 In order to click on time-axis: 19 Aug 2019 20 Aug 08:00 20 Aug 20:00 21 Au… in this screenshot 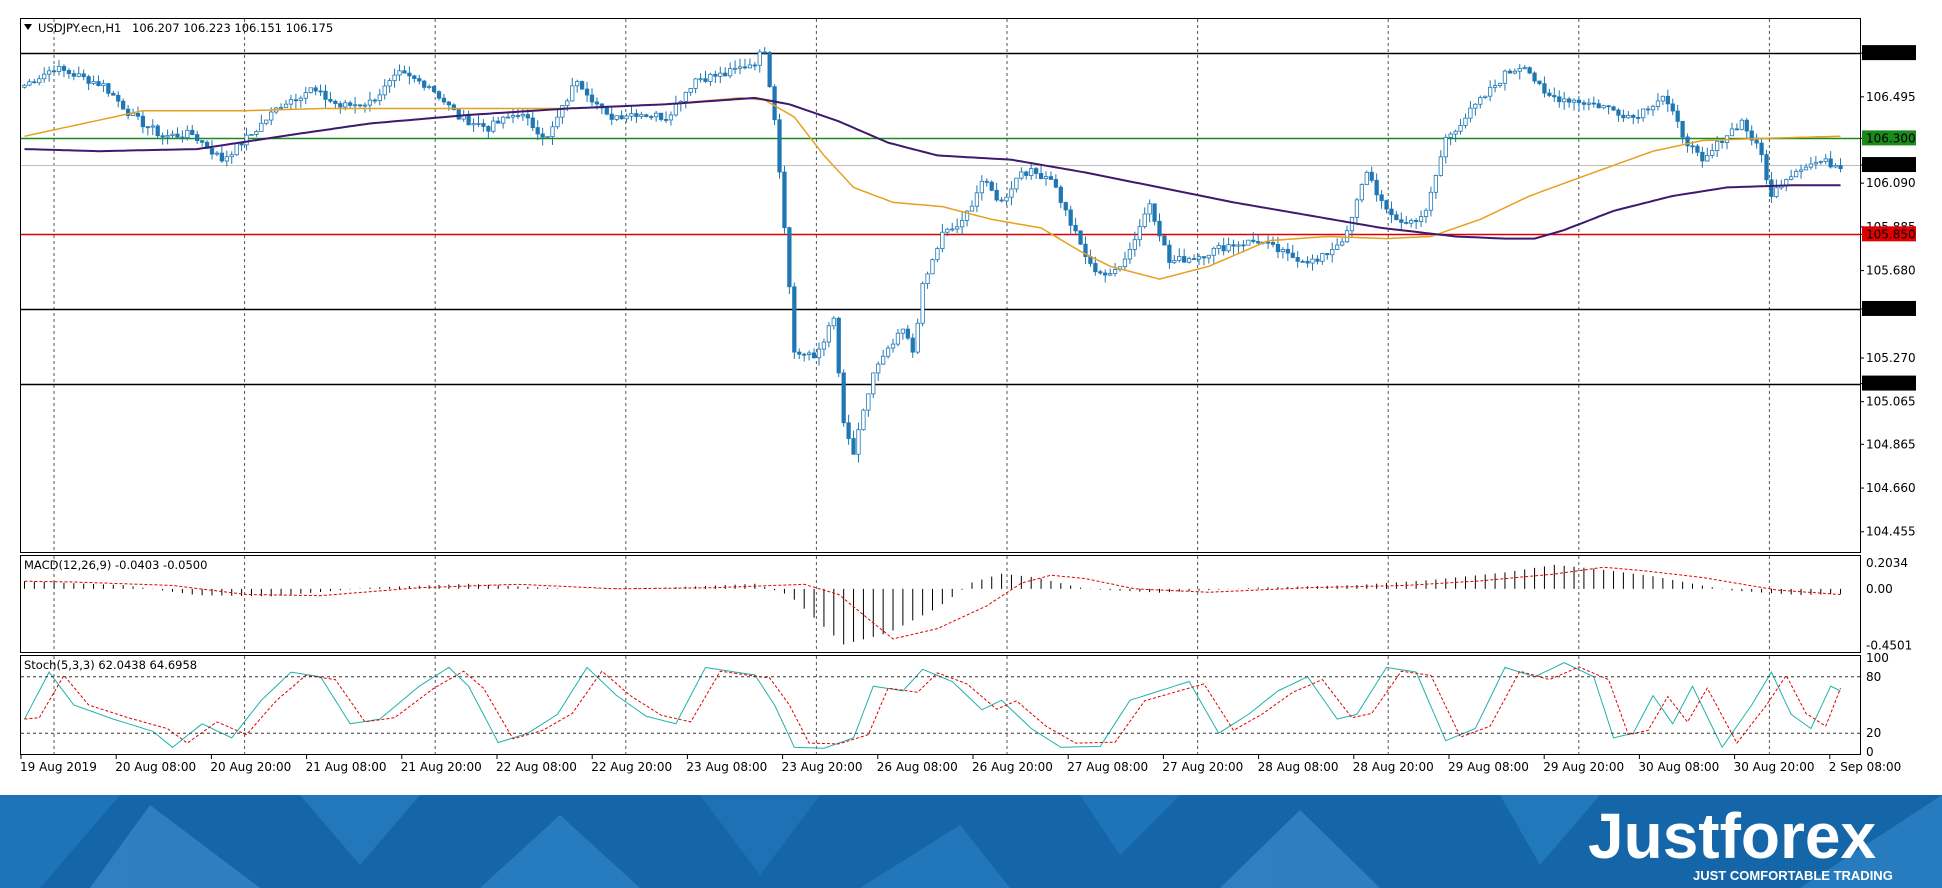, I will do `click(960, 764)`.